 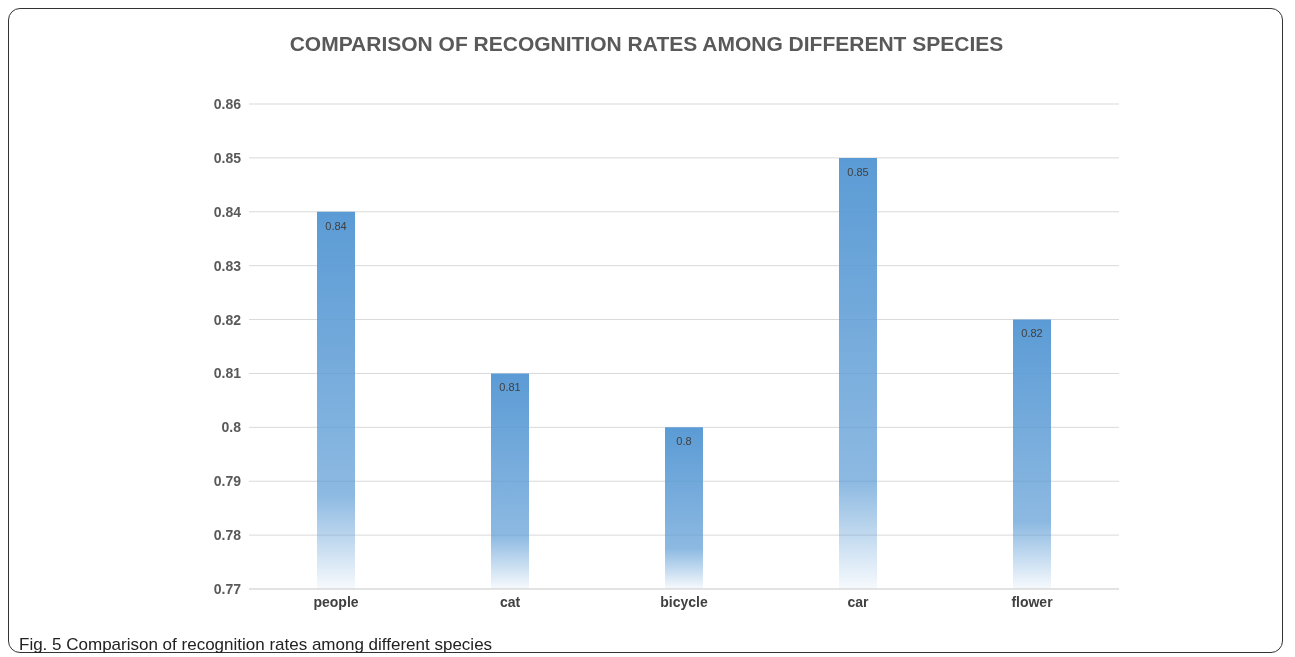 What do you see at coordinates (227, 157) in the screenshot?
I see `y-tick-label: 0.85` at bounding box center [227, 157].